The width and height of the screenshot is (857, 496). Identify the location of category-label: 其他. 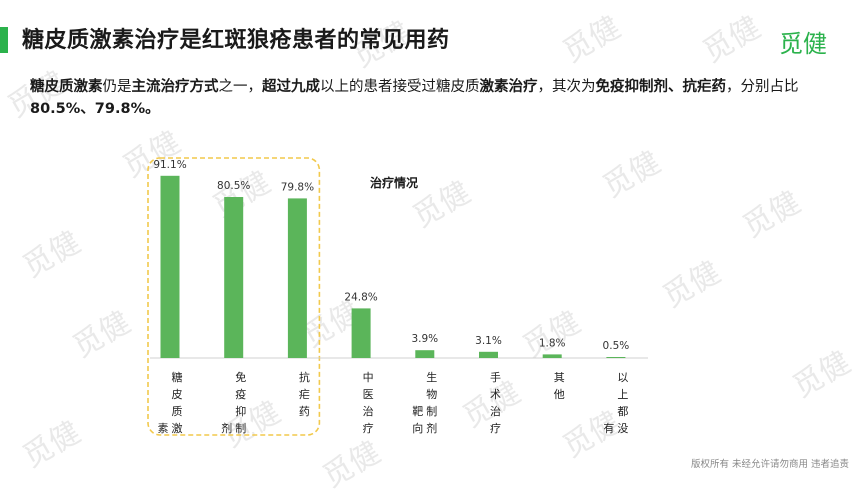
(559, 386).